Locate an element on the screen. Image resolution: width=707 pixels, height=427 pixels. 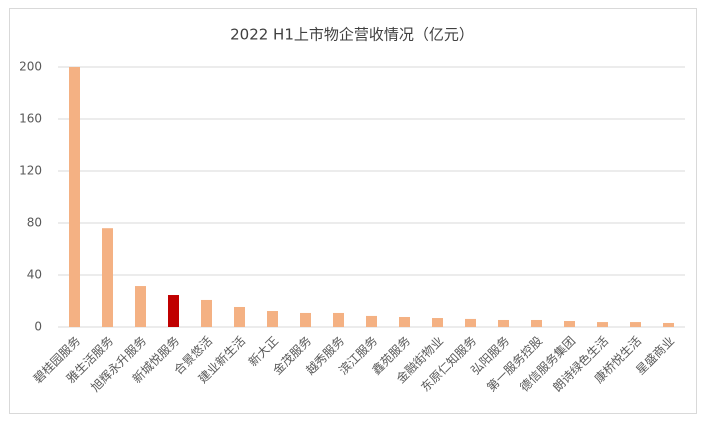
y-tick-label: 160 is located at coordinates (30, 119).